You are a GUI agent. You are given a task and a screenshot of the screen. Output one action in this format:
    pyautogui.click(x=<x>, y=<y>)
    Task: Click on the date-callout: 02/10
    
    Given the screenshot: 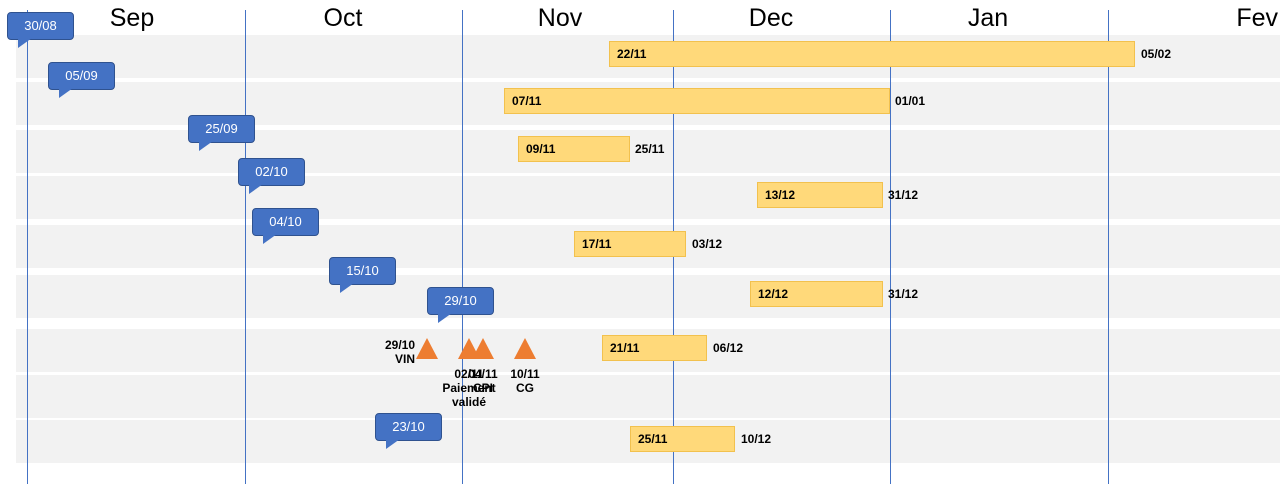 What is the action you would take?
    pyautogui.click(x=271, y=176)
    